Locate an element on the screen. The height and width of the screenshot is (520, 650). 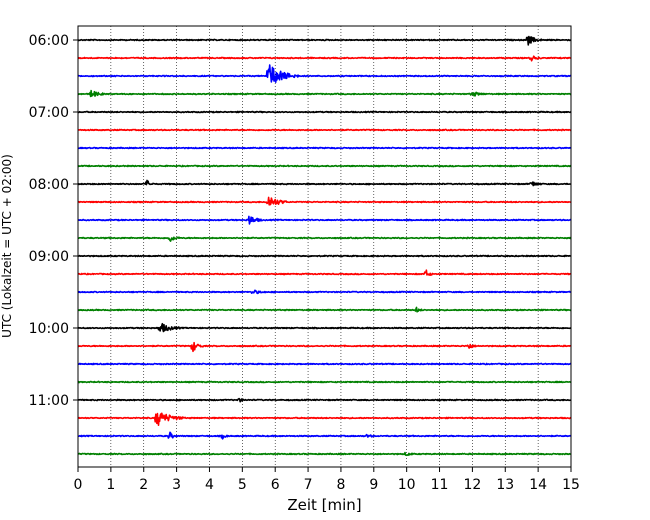
y-tick-label: 09:00 is located at coordinates (49, 257).